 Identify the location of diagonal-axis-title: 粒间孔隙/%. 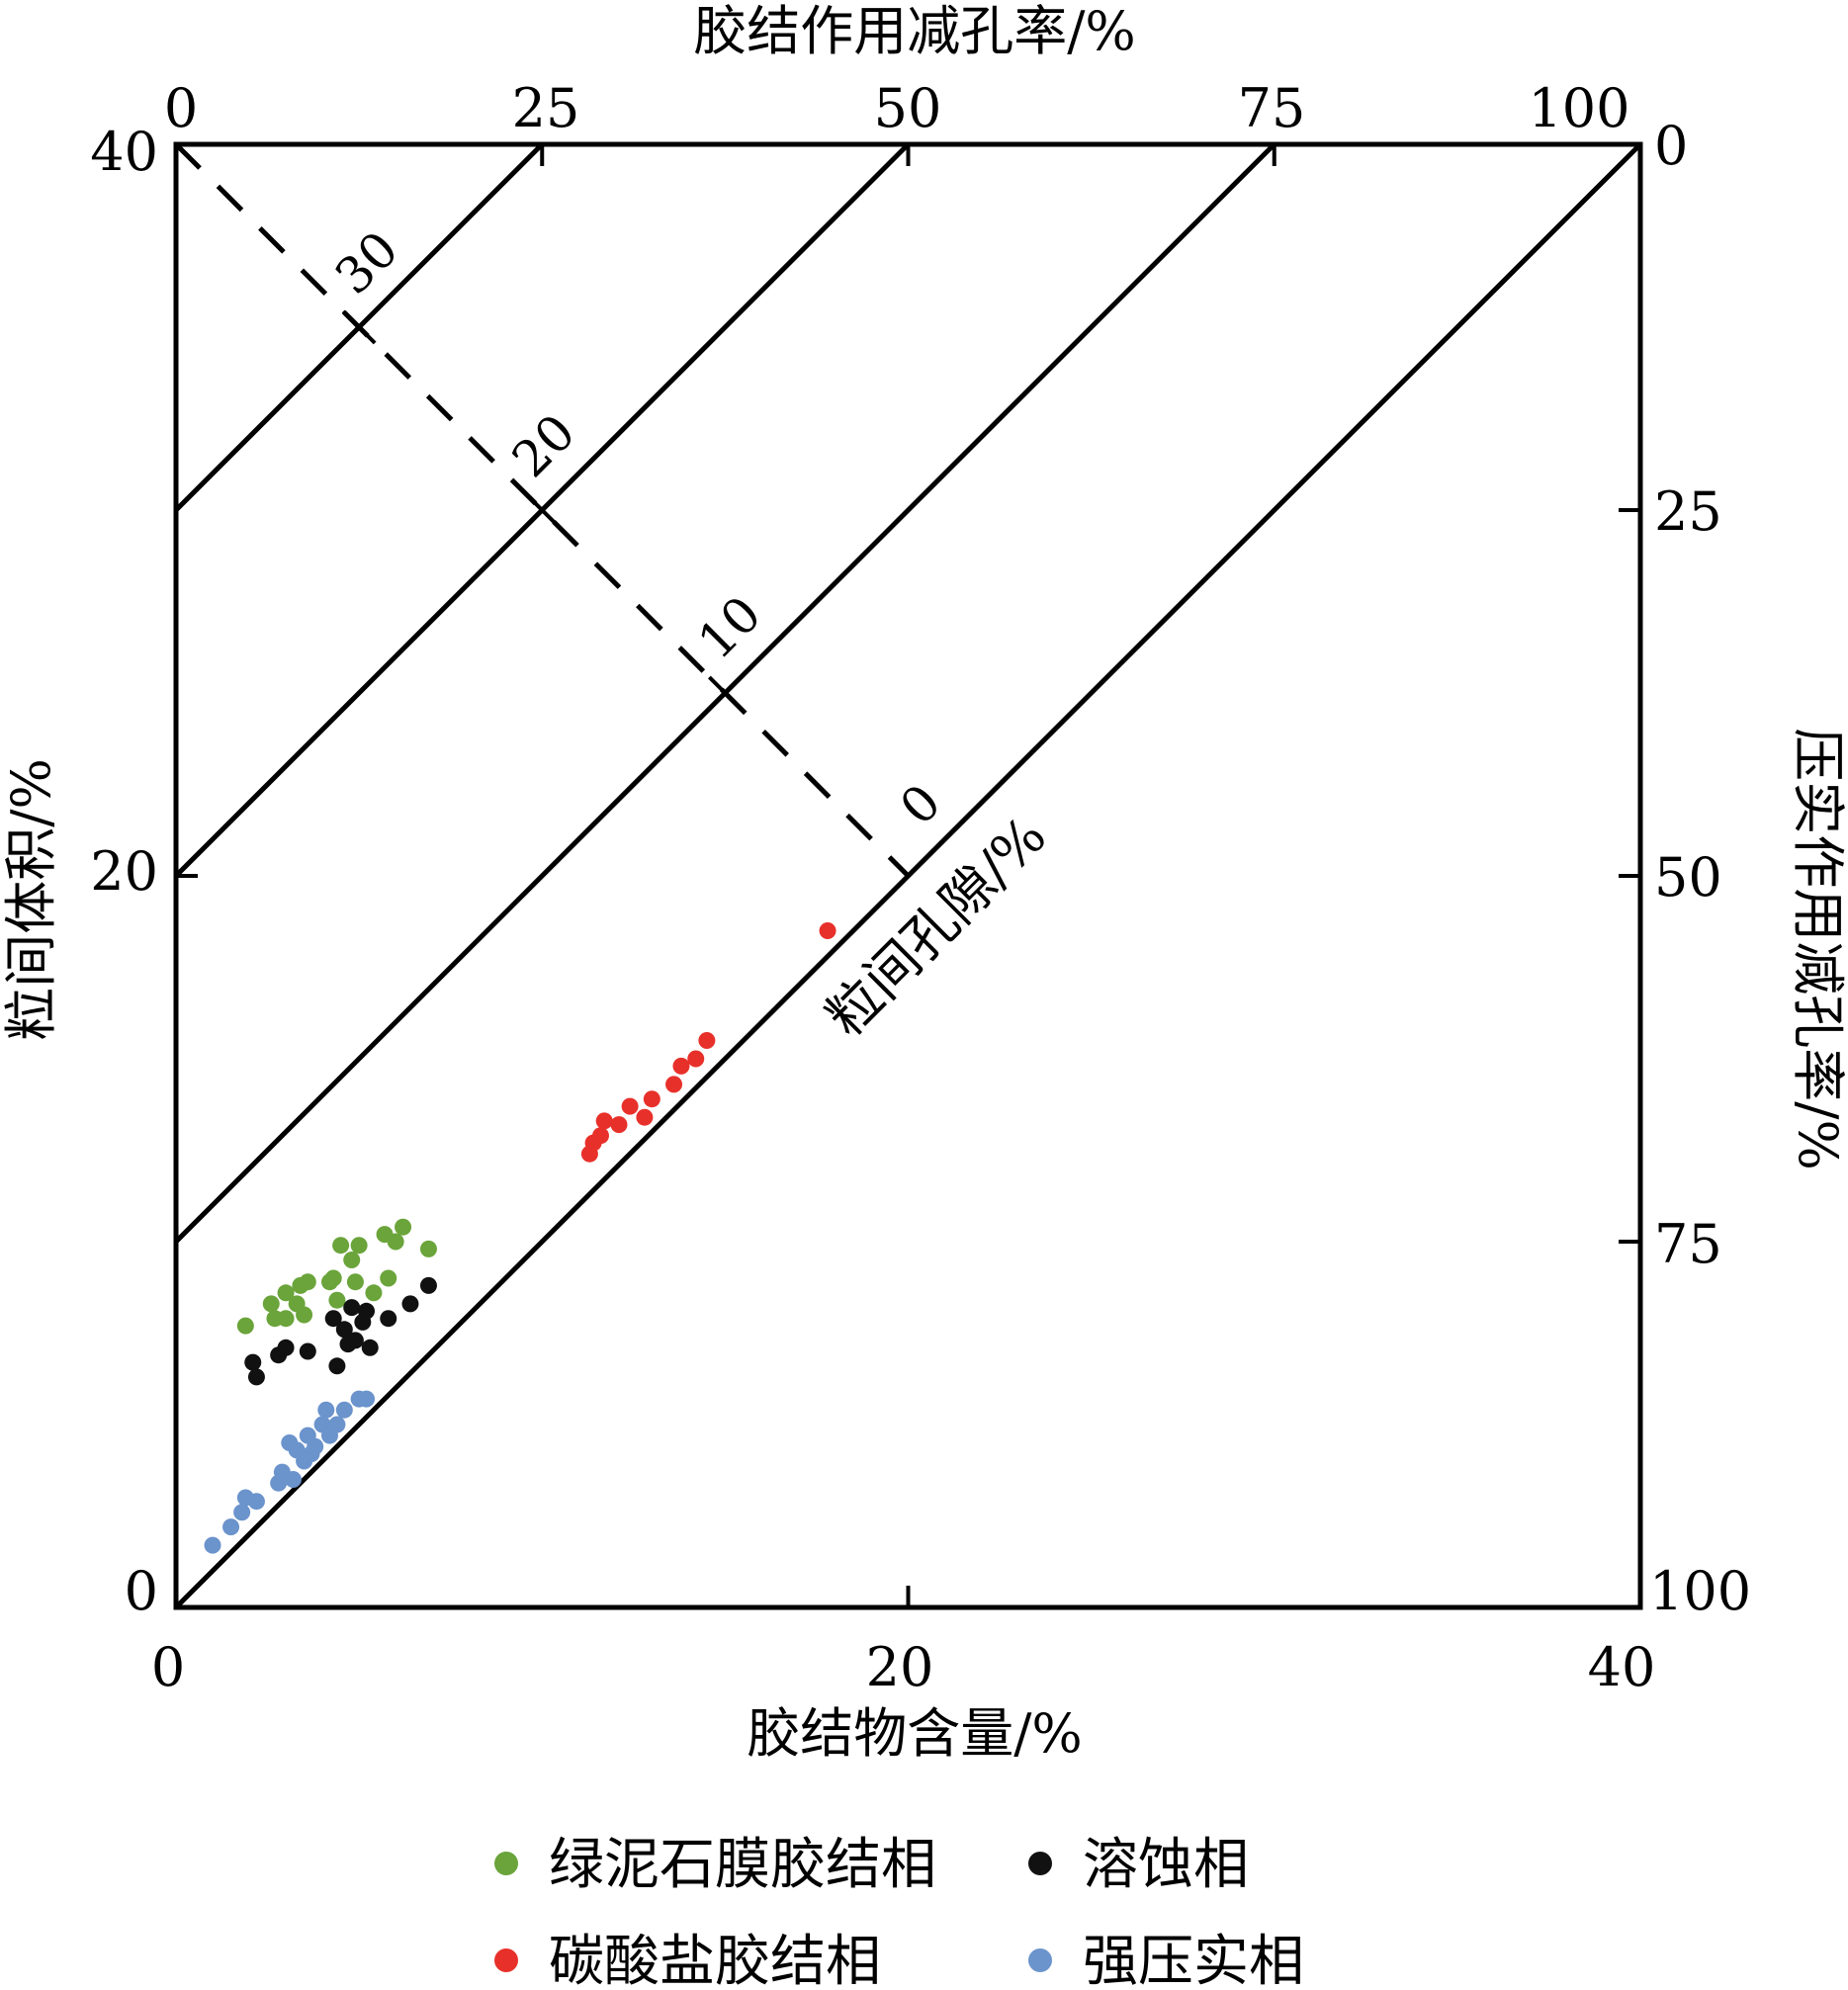
(936, 926).